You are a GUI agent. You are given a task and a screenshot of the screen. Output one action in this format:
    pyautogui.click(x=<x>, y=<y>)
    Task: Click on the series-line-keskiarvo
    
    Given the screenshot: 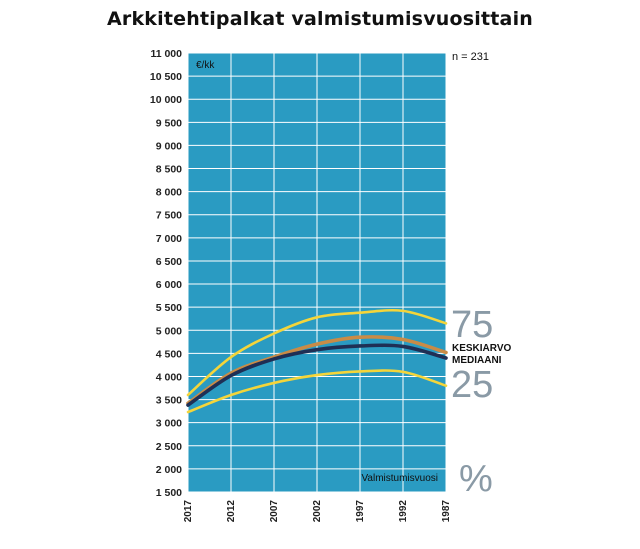 What is the action you would take?
    pyautogui.click(x=317, y=370)
    